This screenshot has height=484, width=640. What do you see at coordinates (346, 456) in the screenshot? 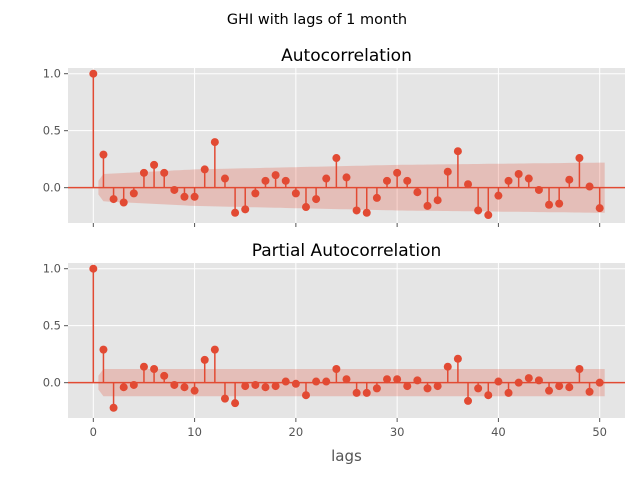
I see `x-axis-label: lags` at bounding box center [346, 456].